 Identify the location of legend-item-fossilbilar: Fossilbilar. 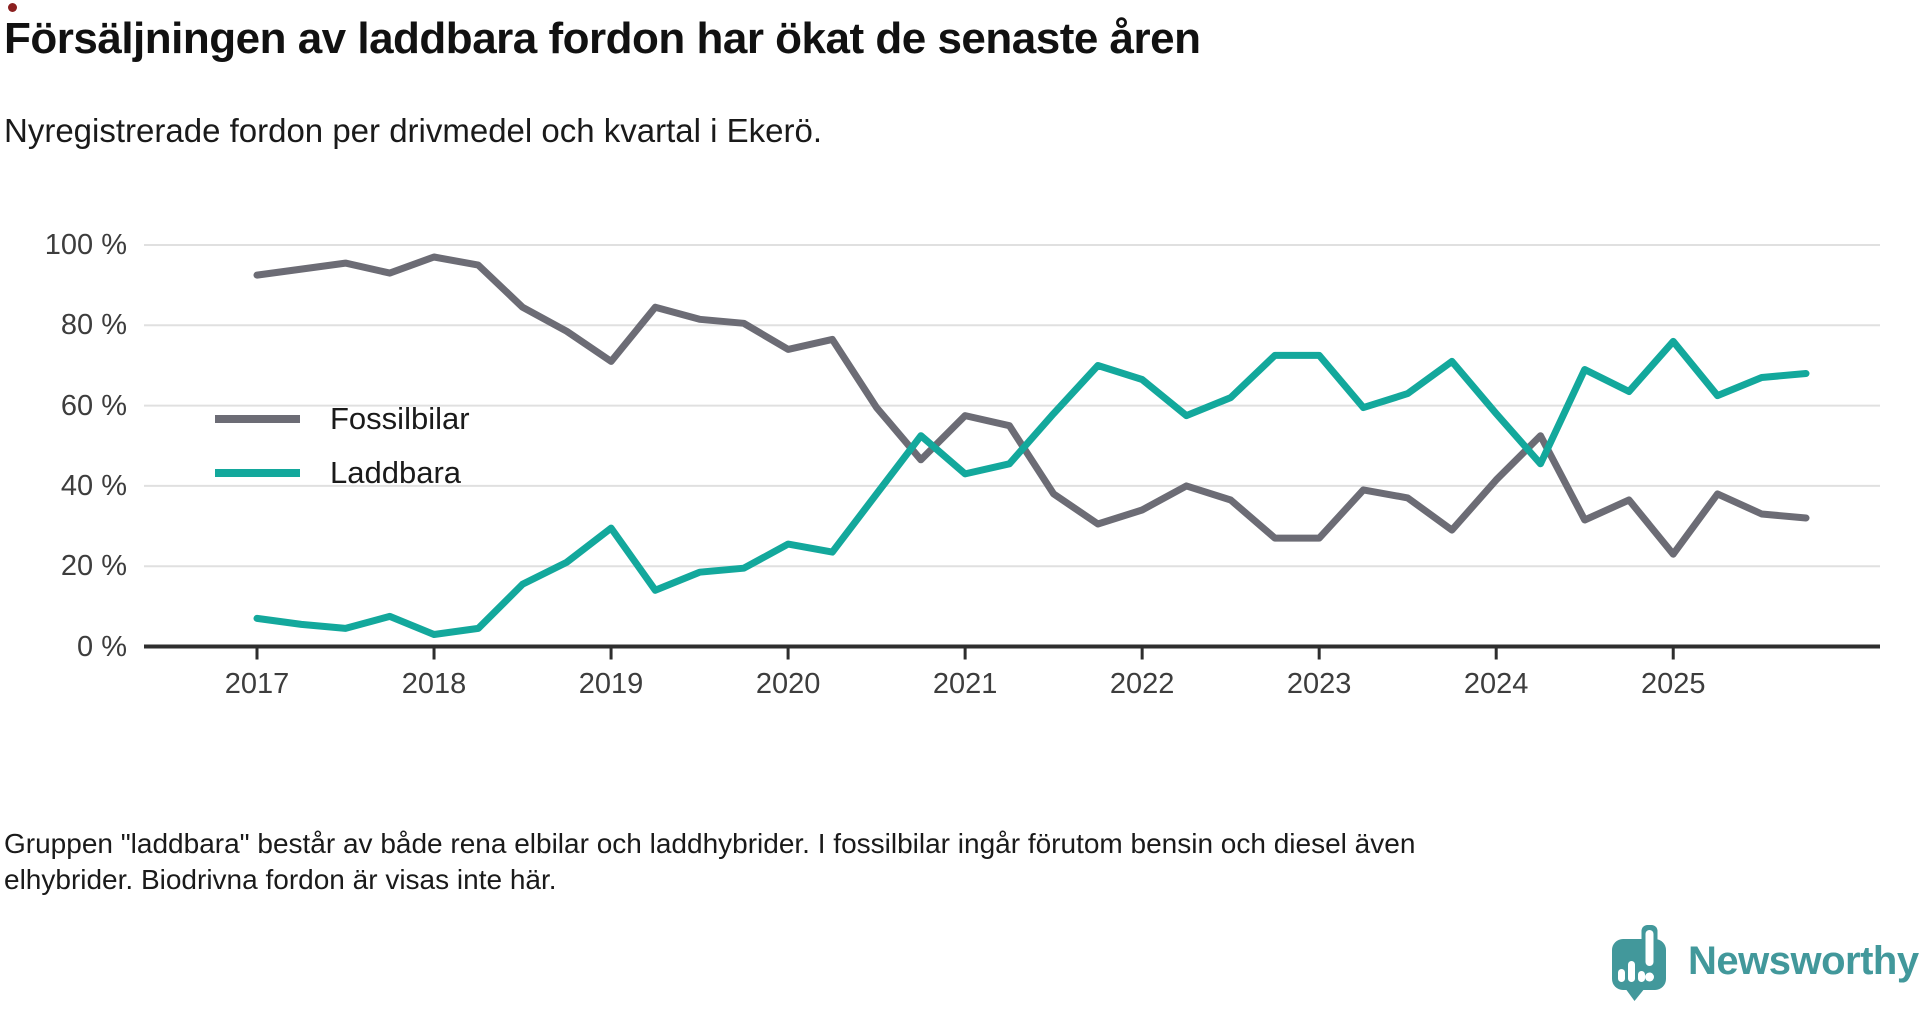
(342, 419).